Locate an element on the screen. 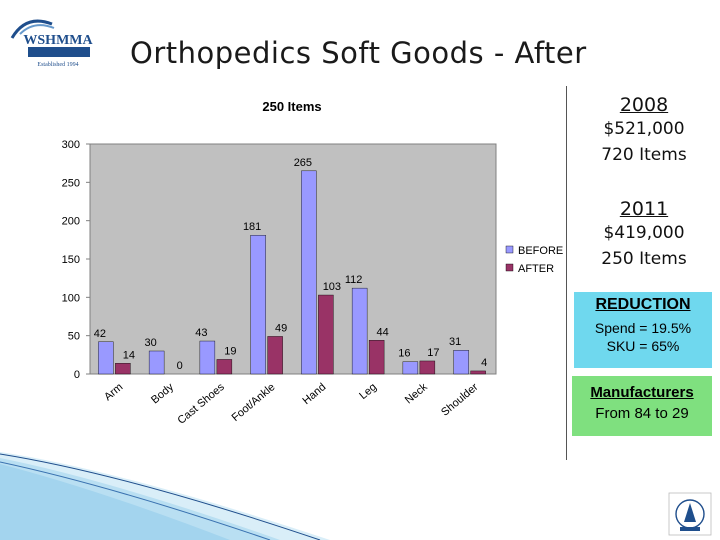 The width and height of the screenshot is (720, 540). manufacturers-box: Manufacturers From 84 to 29 is located at coordinates (642, 406).